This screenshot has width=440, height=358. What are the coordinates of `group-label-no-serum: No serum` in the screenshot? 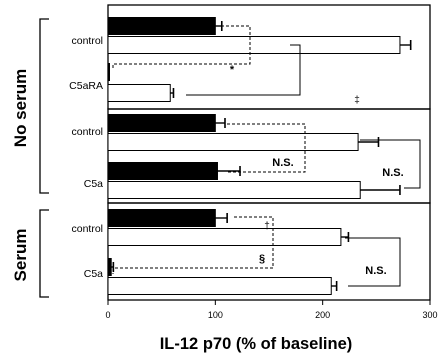 It's located at (20, 108).